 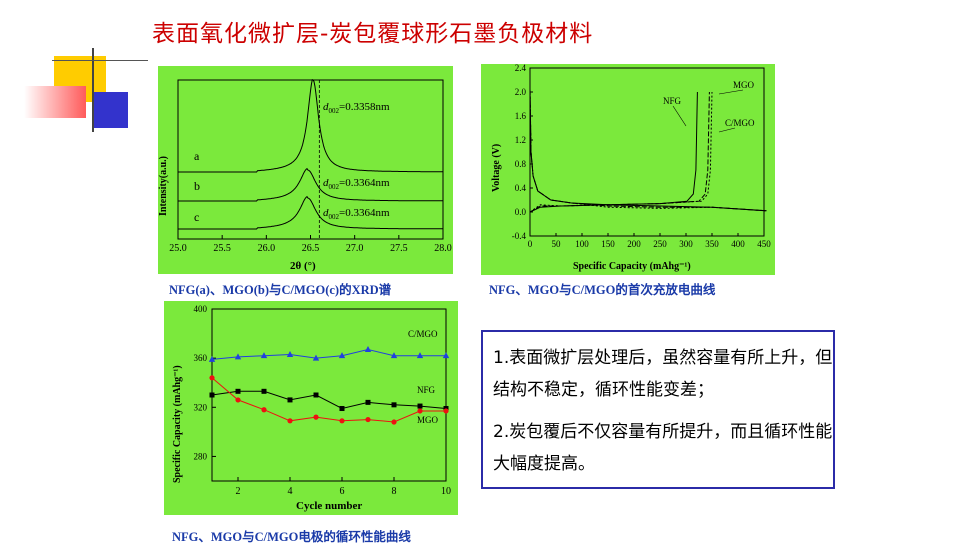 I want to click on charge-x-tick-label: 250, so click(x=660, y=244).